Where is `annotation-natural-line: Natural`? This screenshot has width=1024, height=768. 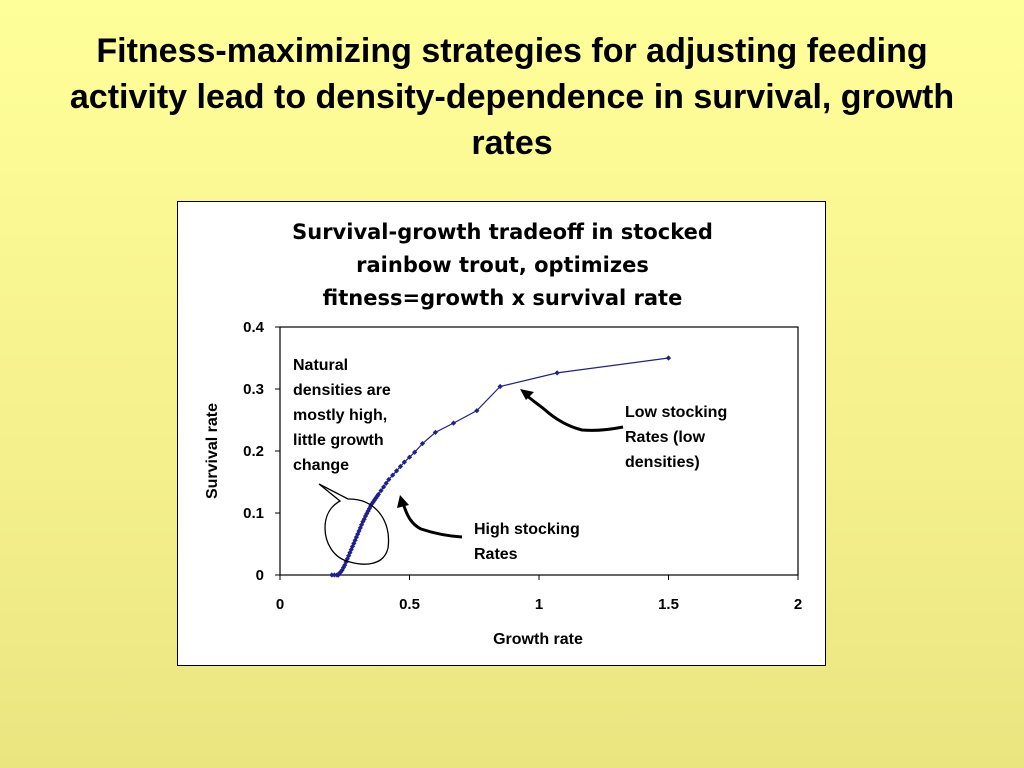
annotation-natural-line: Natural is located at coordinates (320, 365).